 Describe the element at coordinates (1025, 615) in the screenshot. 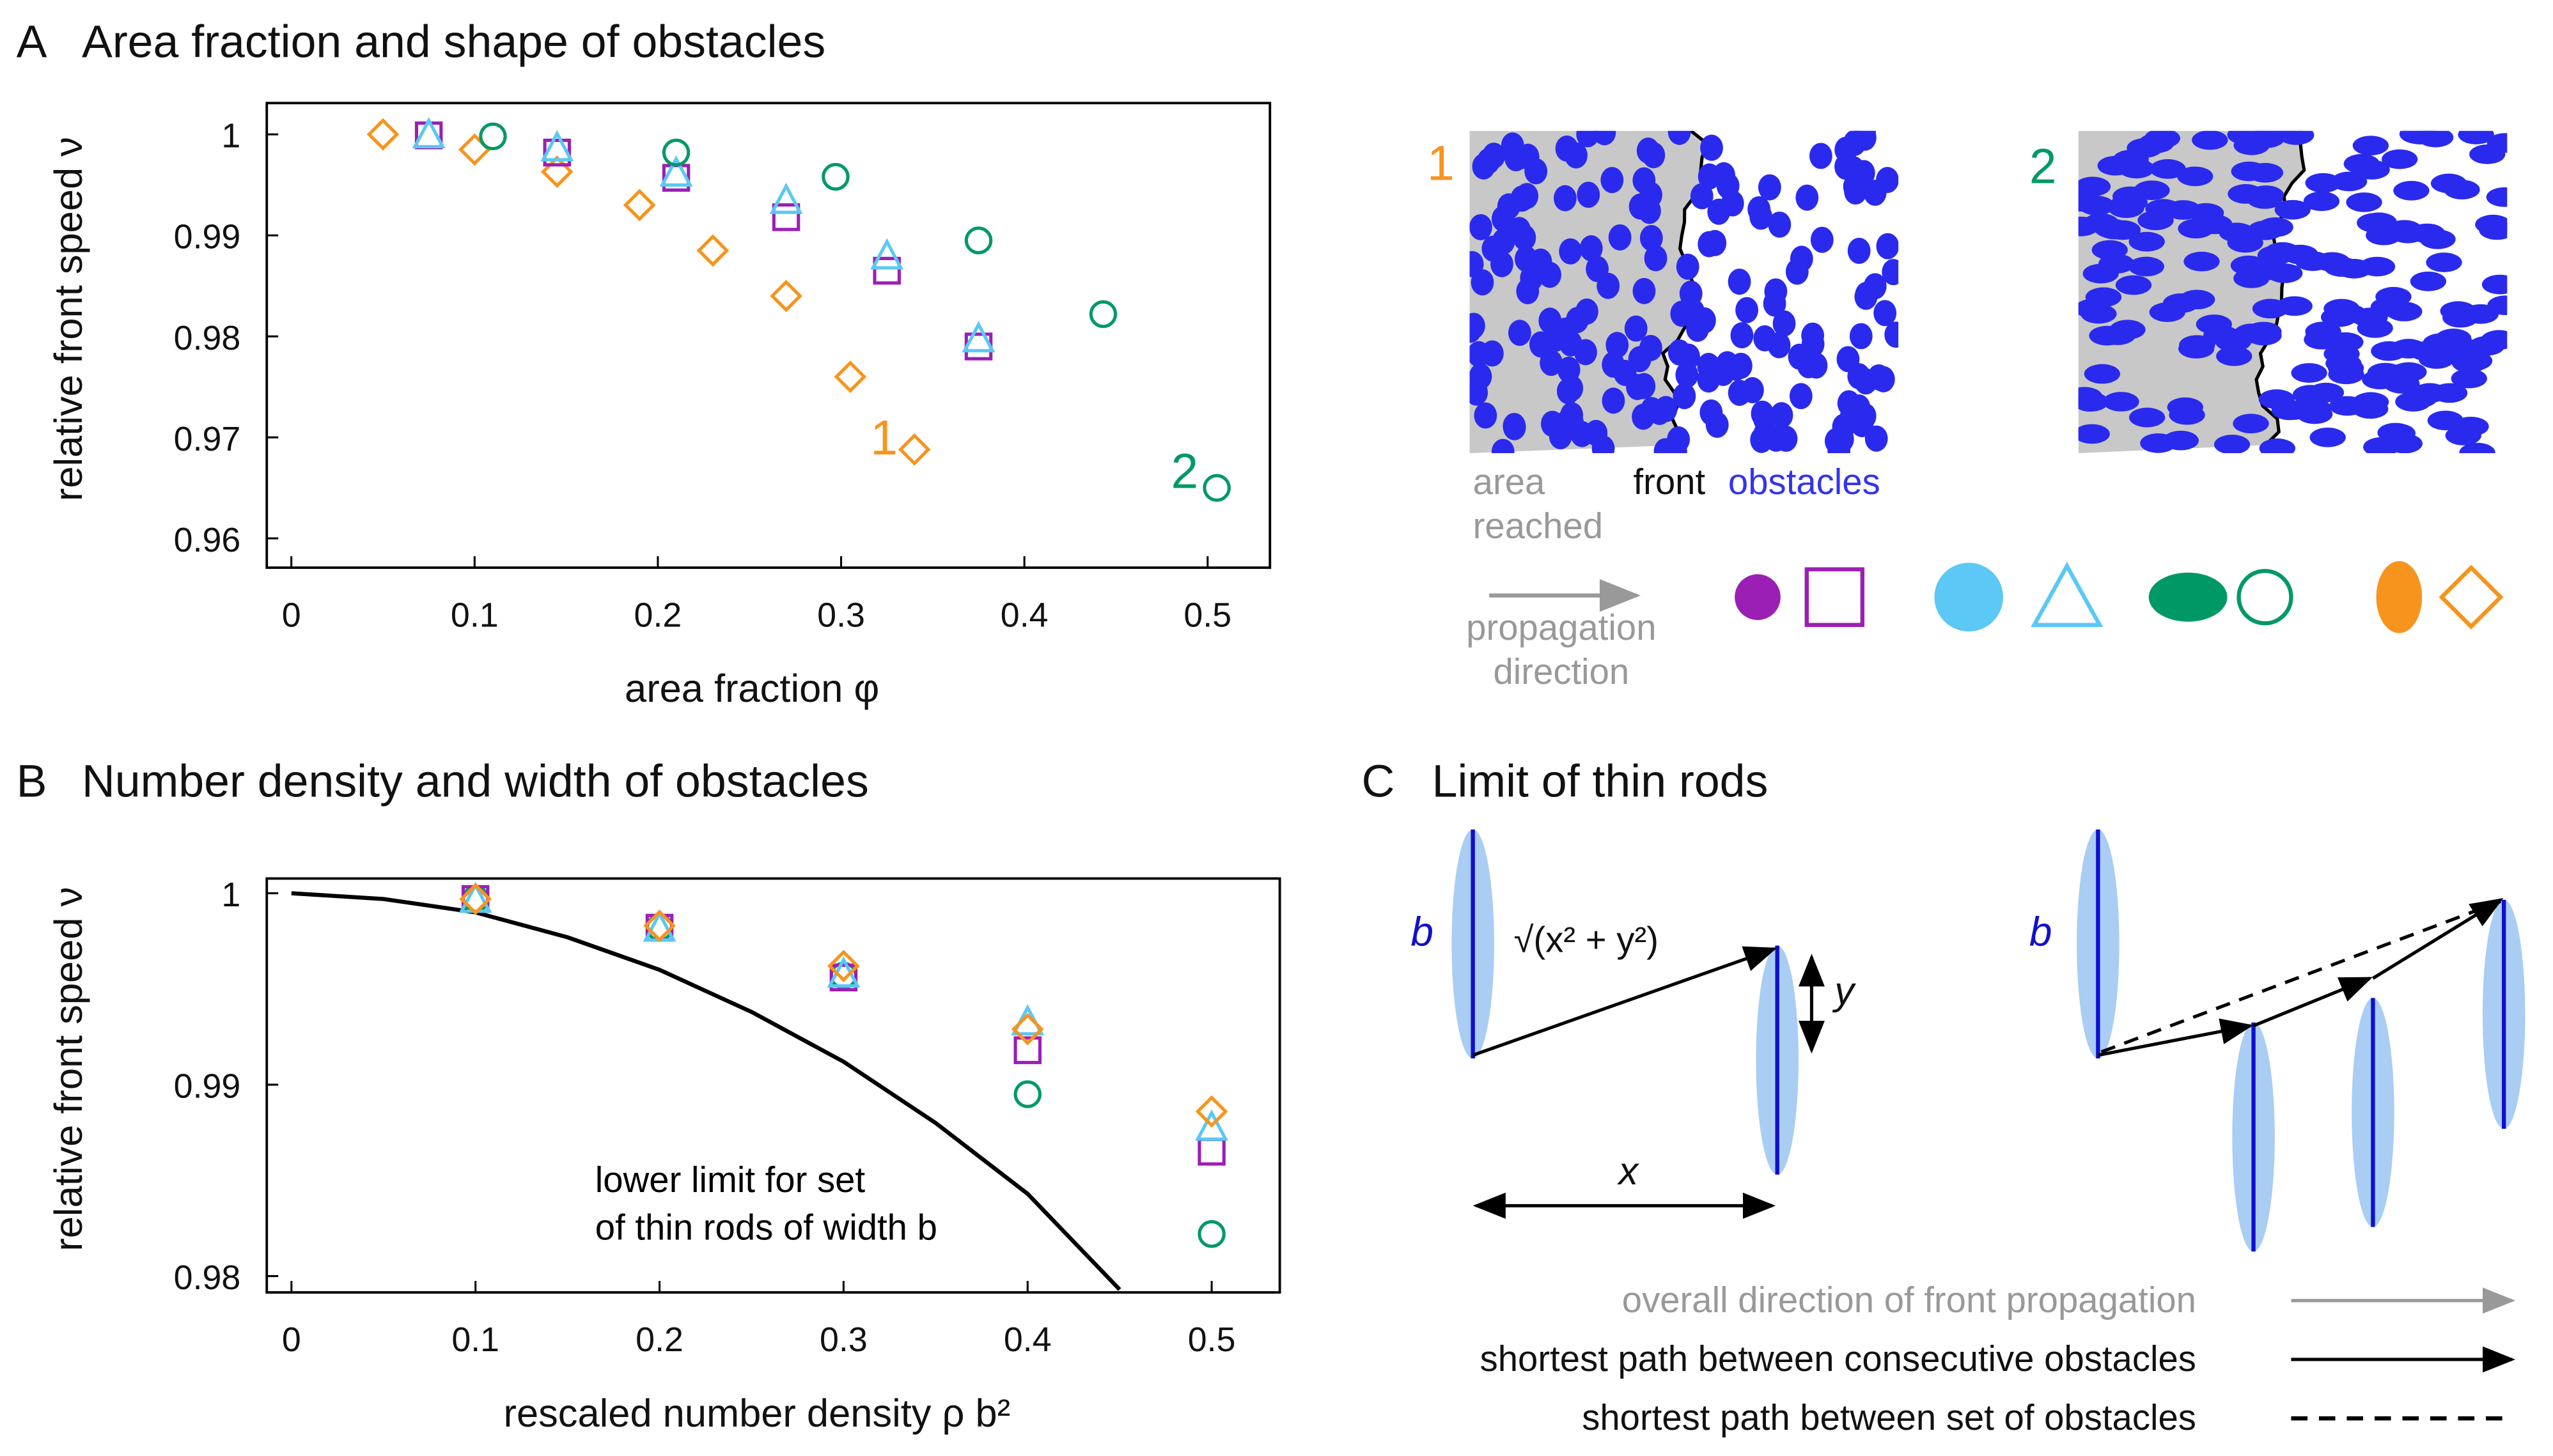

I see `x-tick-label: 0.4` at that location.